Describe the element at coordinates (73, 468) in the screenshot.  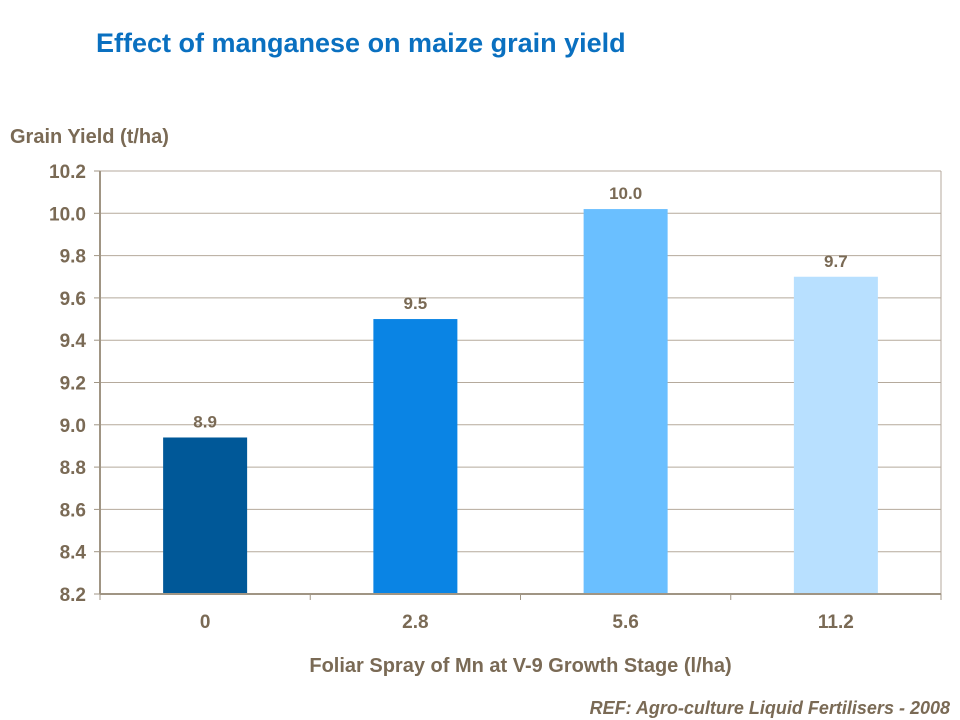
I see `y-tick-label: 8.8` at that location.